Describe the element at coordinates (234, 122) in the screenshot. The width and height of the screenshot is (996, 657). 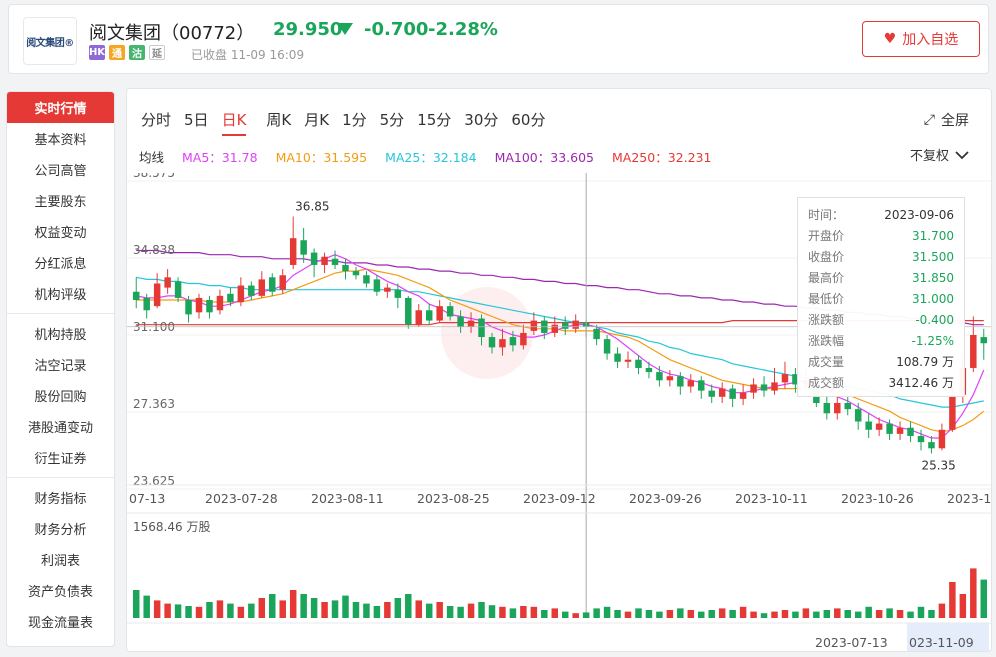
I see `tab-daily-k: 日K` at that location.